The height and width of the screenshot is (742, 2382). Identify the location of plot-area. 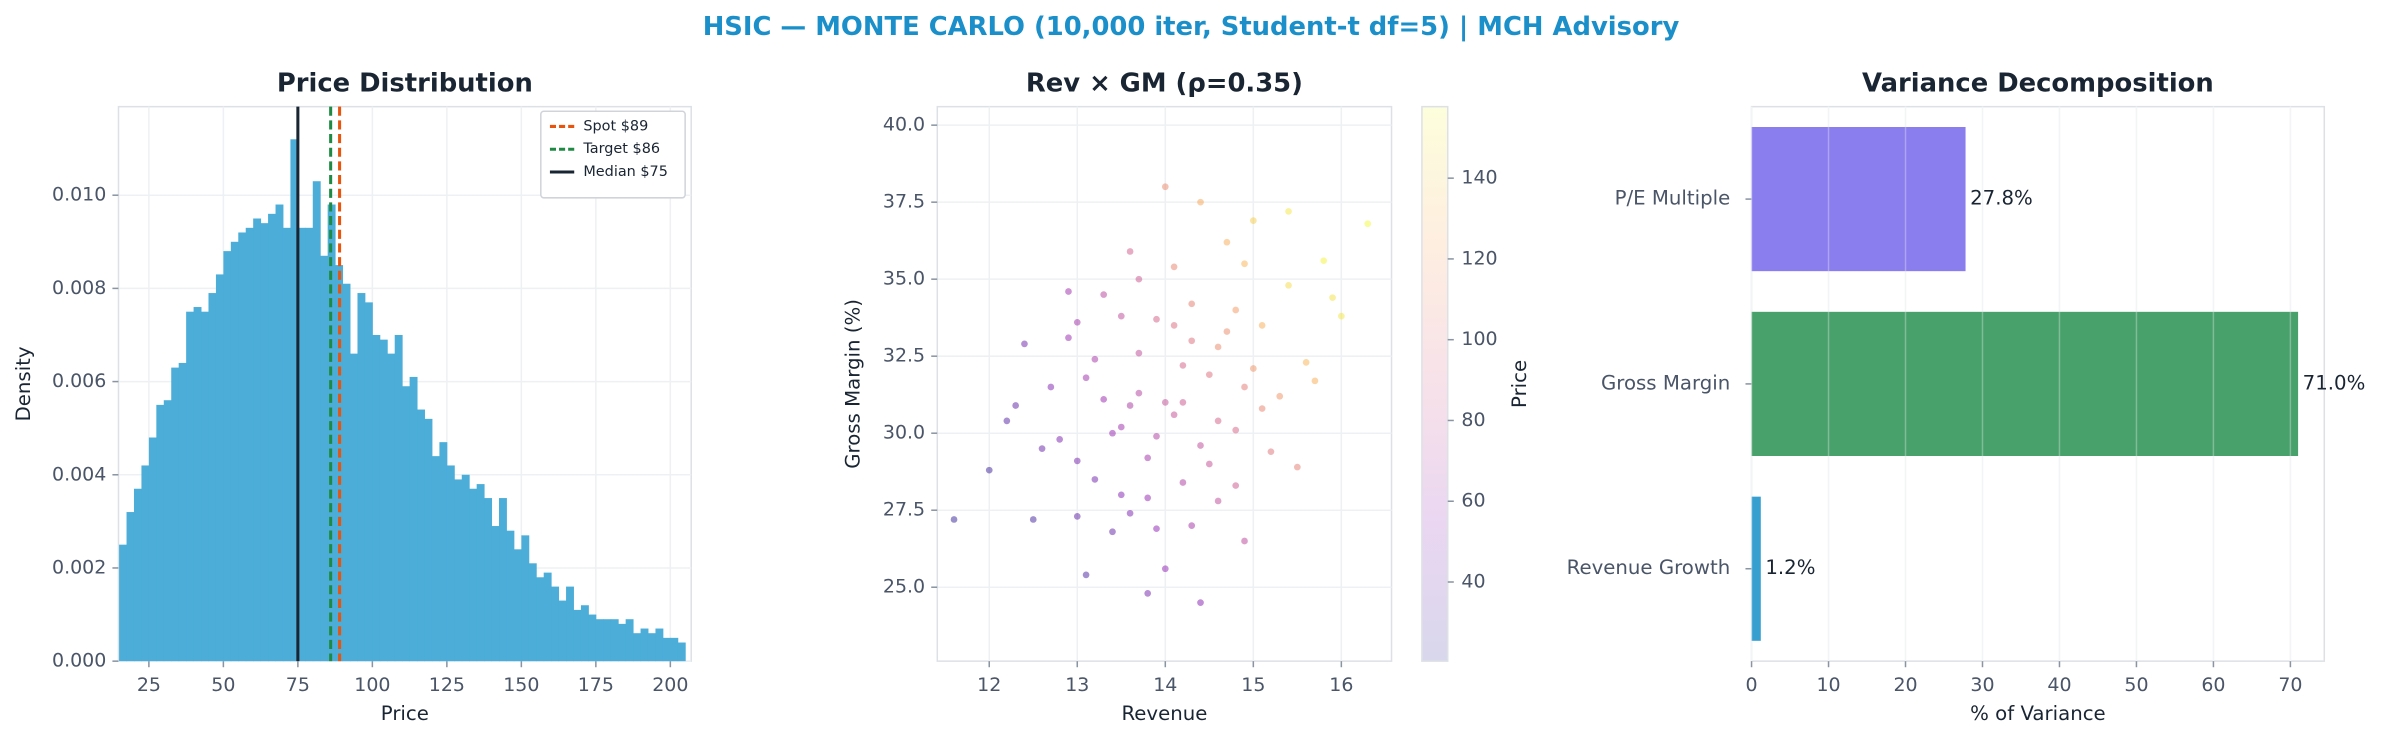
(1164, 383).